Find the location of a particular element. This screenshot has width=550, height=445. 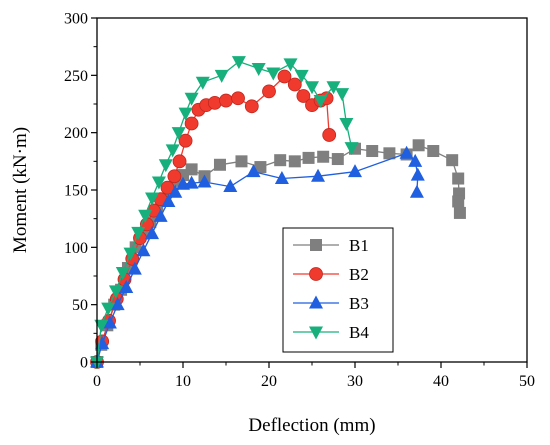

y-tick-label: 50 is located at coordinates (80, 305).